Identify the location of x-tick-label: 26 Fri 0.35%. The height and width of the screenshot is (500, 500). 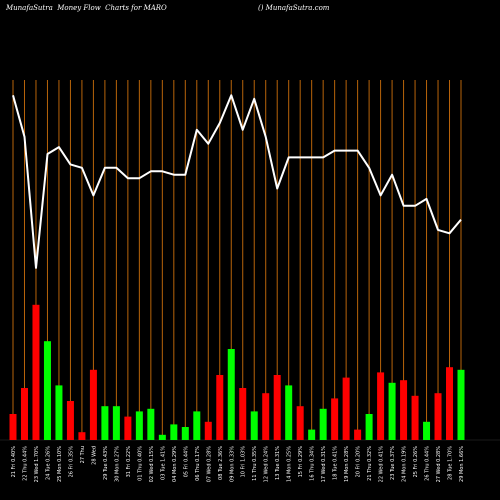
(71, 462).